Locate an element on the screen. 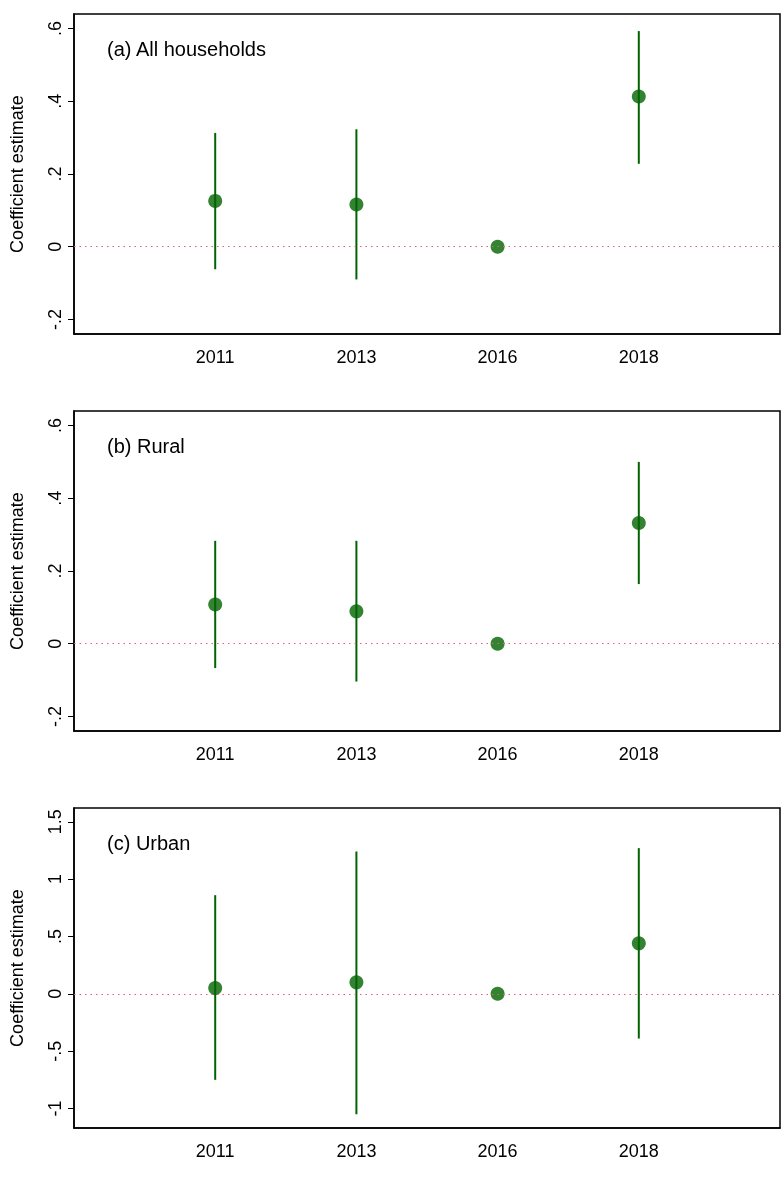 The height and width of the screenshot is (1192, 783). text: (b) Rural is located at coordinates (146, 446).